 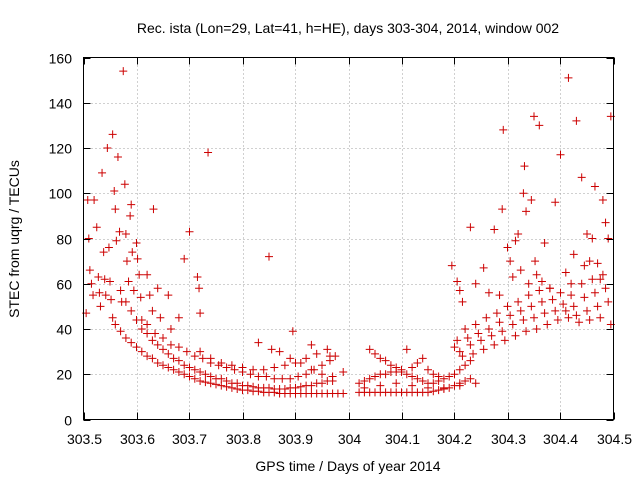 I want to click on x-tick-label: 304, so click(x=350, y=439).